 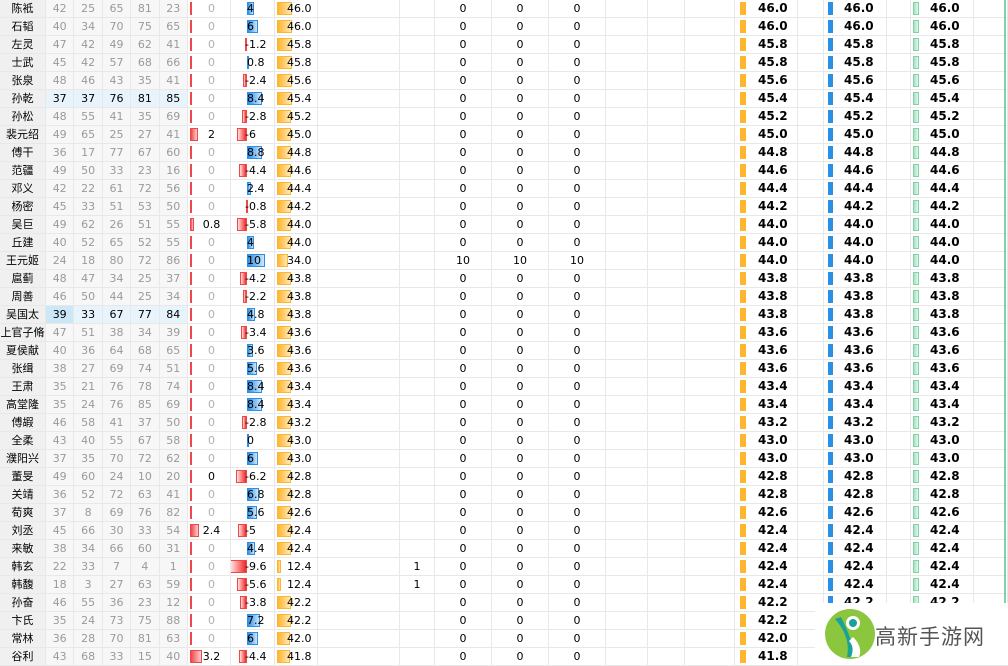 What do you see at coordinates (855, 80) in the screenshot?
I see `final-blue-cell: 45.6` at bounding box center [855, 80].